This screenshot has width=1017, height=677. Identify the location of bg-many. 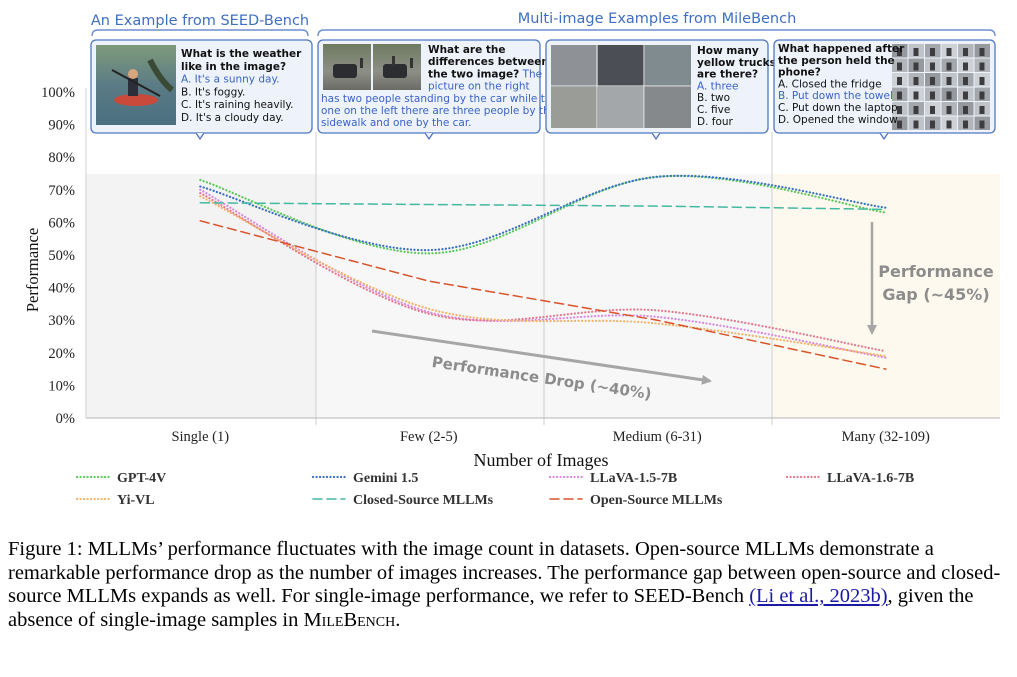
(886, 296).